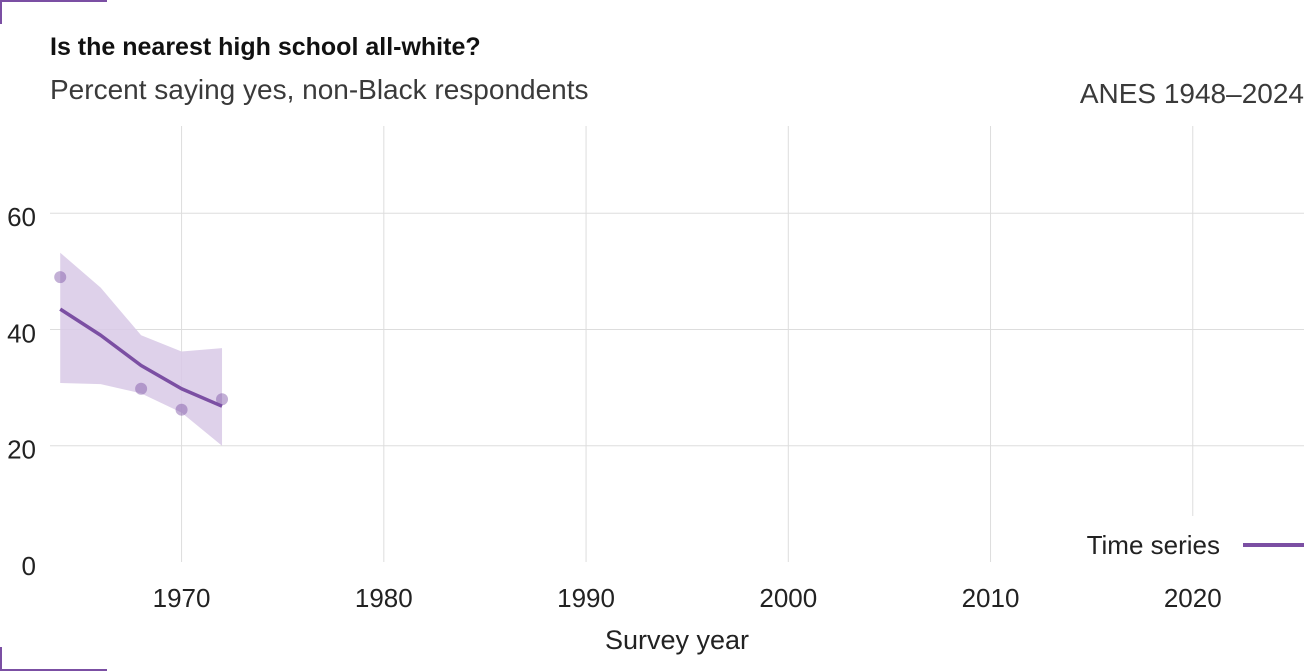 Image resolution: width=1304 pixels, height=671 pixels. Describe the element at coordinates (1193, 598) in the screenshot. I see `x-tick-label-2020: 2020` at that location.